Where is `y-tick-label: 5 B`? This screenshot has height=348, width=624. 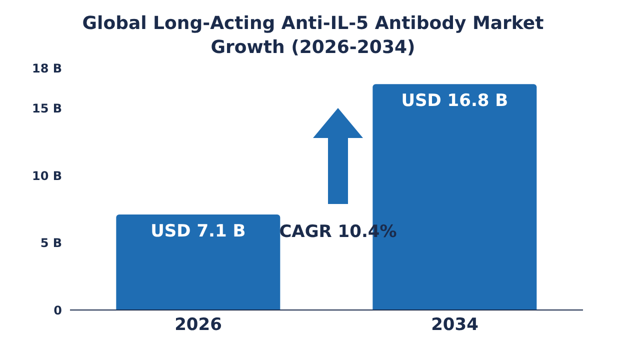
y-tick-label: 5 B is located at coordinates (51, 243).